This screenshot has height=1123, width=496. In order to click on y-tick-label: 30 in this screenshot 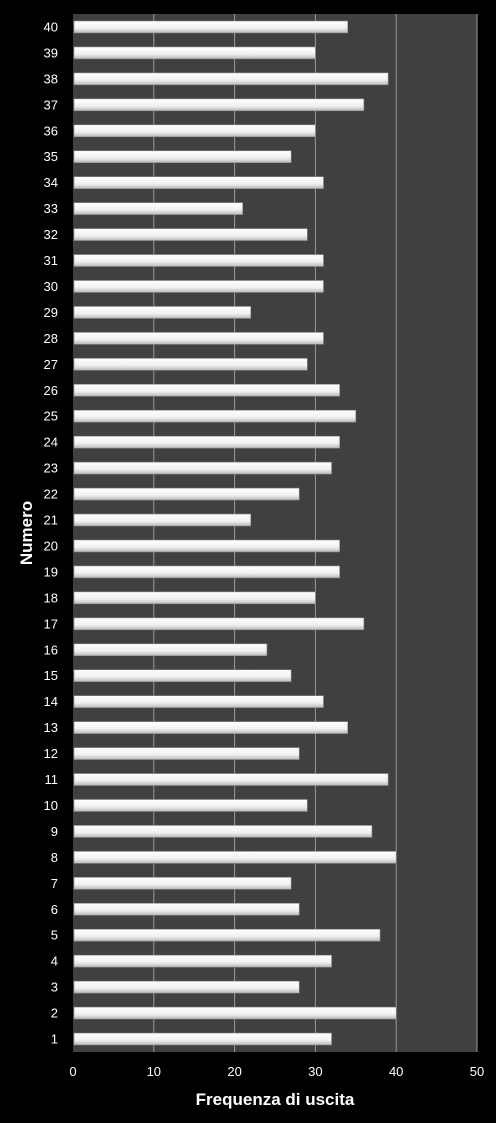, I will do `click(51, 286)`.